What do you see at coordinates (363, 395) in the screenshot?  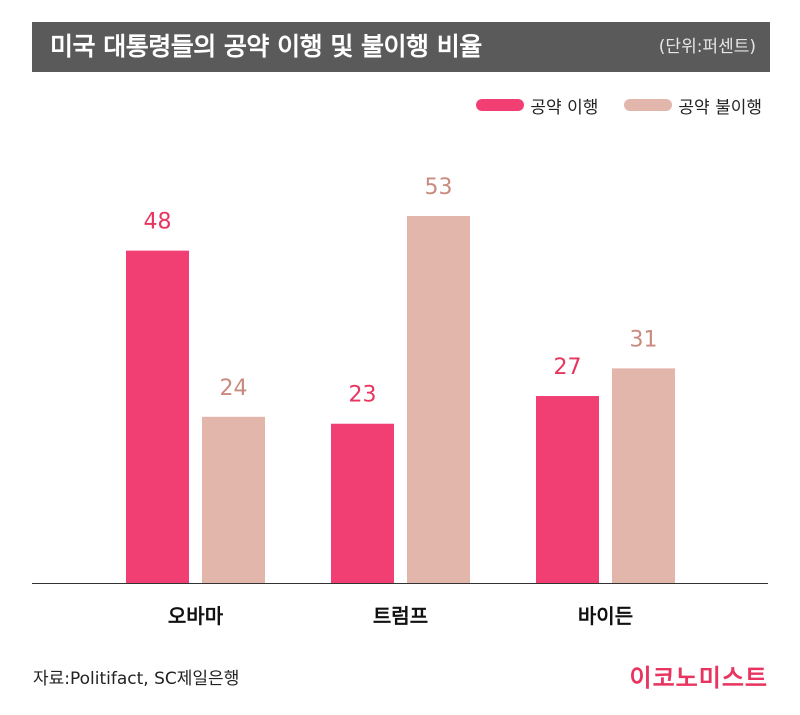 I see `data-label-1-0: 23` at bounding box center [363, 395].